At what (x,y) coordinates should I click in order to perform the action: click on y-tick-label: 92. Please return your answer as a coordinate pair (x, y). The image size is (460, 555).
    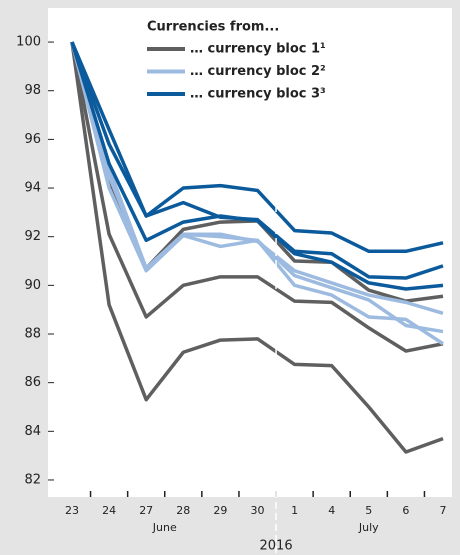
    Looking at the image, I should click on (32, 236).